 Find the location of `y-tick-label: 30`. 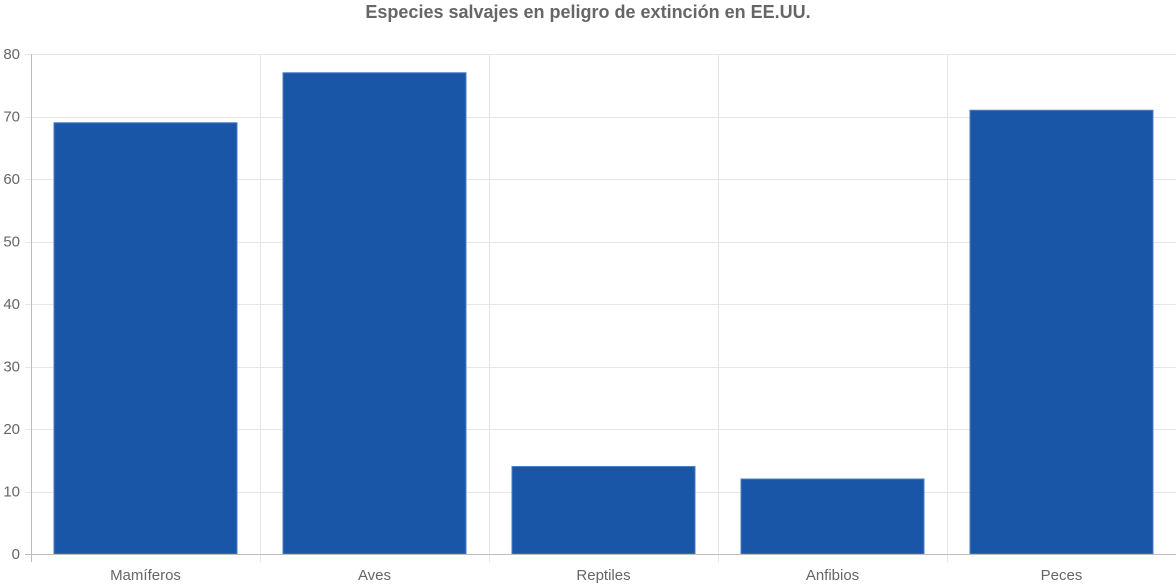

y-tick-label: 30 is located at coordinates (11, 367).